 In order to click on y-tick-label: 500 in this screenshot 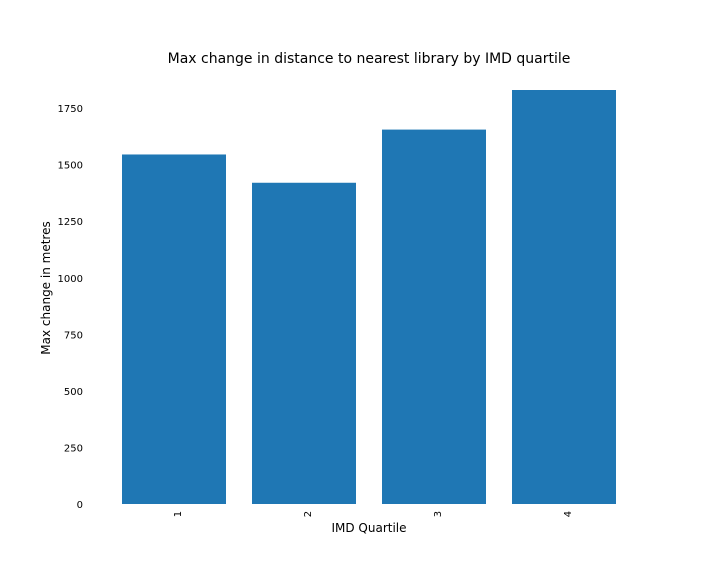, I will do `click(73, 392)`.